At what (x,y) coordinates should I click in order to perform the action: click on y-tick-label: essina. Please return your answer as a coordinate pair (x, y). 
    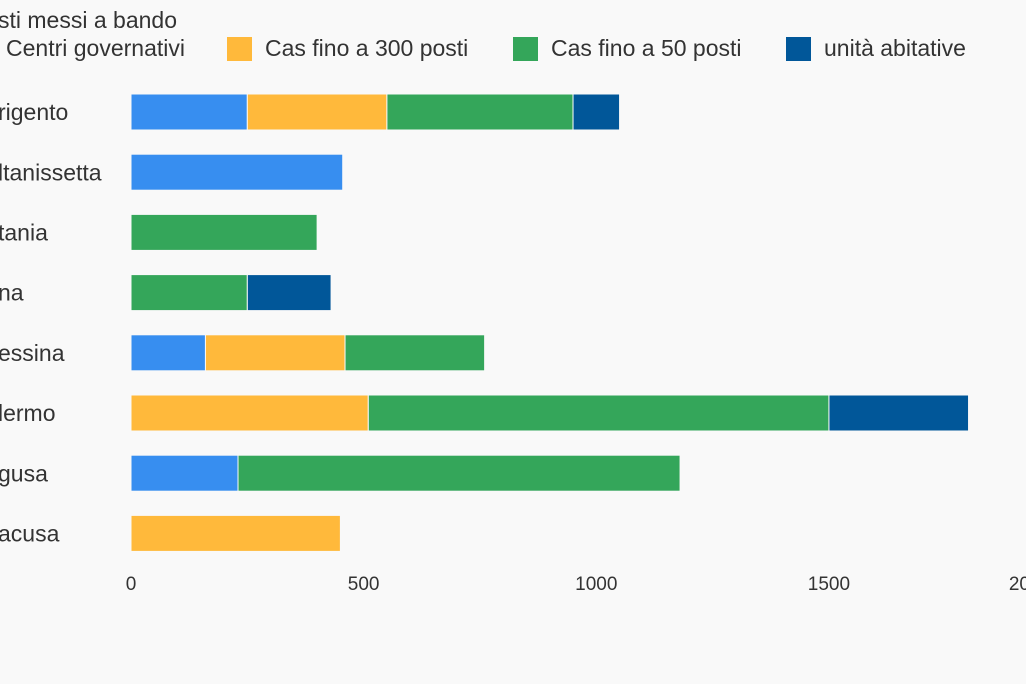
    Looking at the image, I should click on (32, 353).